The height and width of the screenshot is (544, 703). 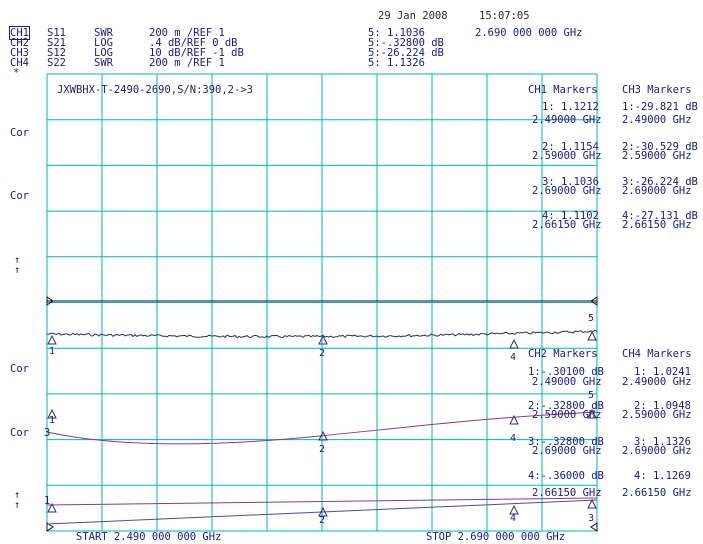 I want to click on ch4-marker-2-value: 2: 1.0948, so click(x=662, y=406).